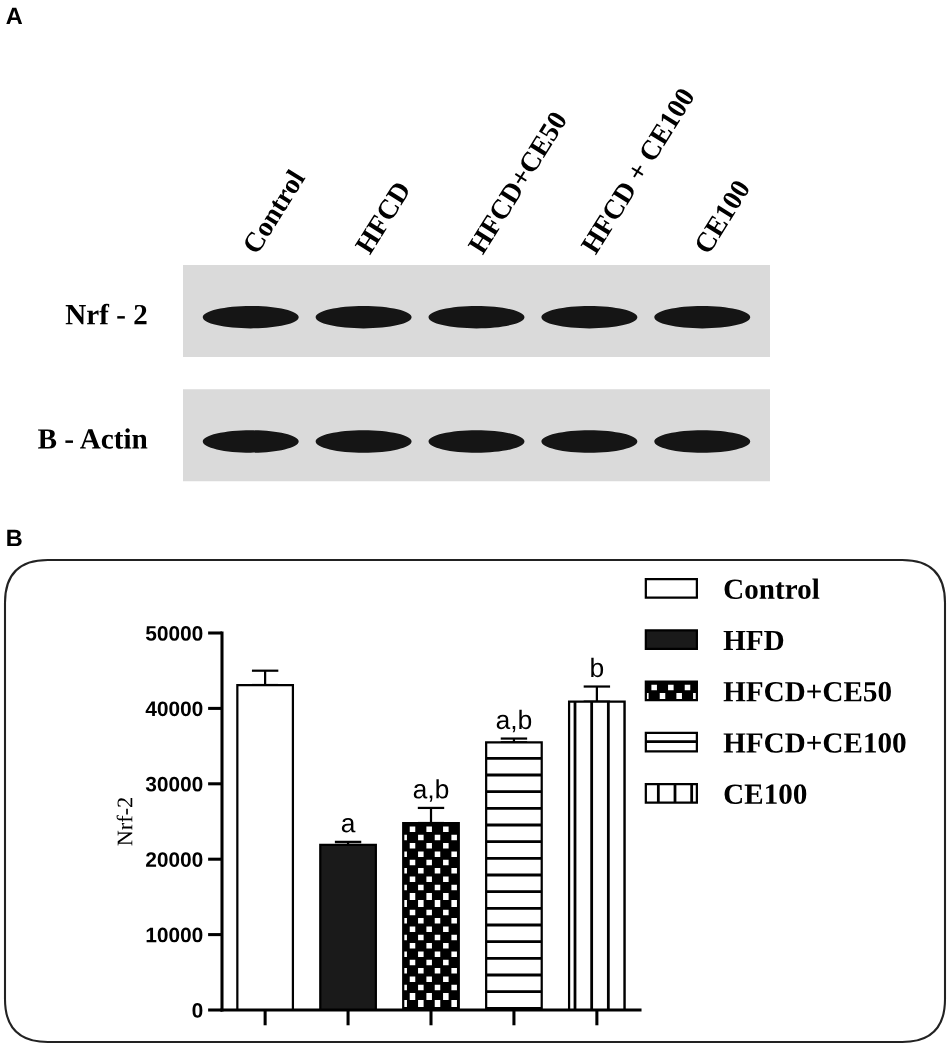  What do you see at coordinates (814, 743) in the screenshot?
I see `legend-label: HFCD+CE100` at bounding box center [814, 743].